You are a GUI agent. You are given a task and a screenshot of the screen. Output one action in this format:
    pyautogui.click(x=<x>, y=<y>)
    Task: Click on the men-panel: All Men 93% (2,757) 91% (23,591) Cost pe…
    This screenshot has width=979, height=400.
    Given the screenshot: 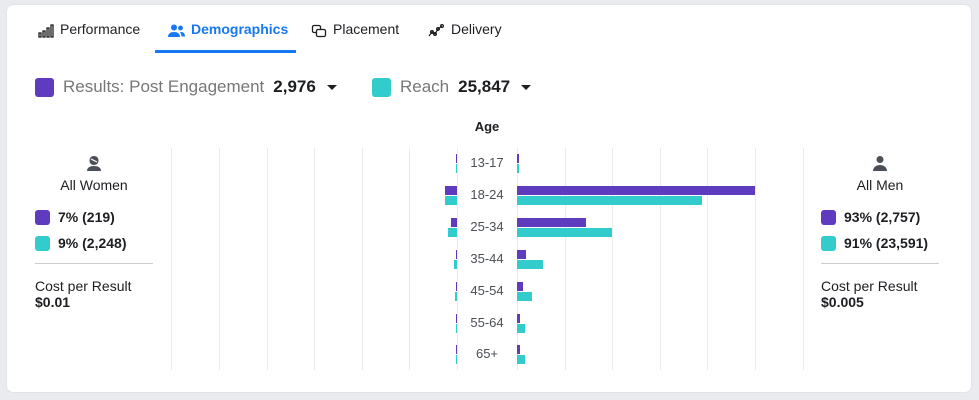 What is the action you would take?
    pyautogui.click(x=880, y=231)
    